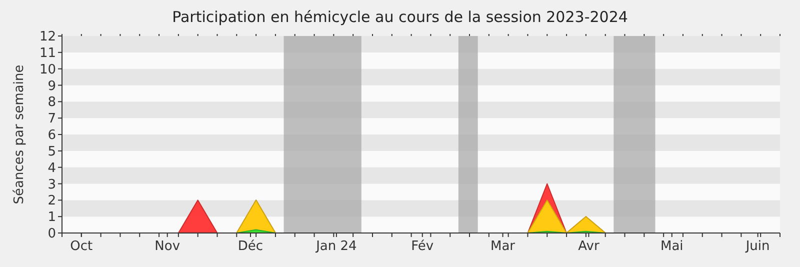  I want to click on x-tick-label: Oct, so click(81, 246).